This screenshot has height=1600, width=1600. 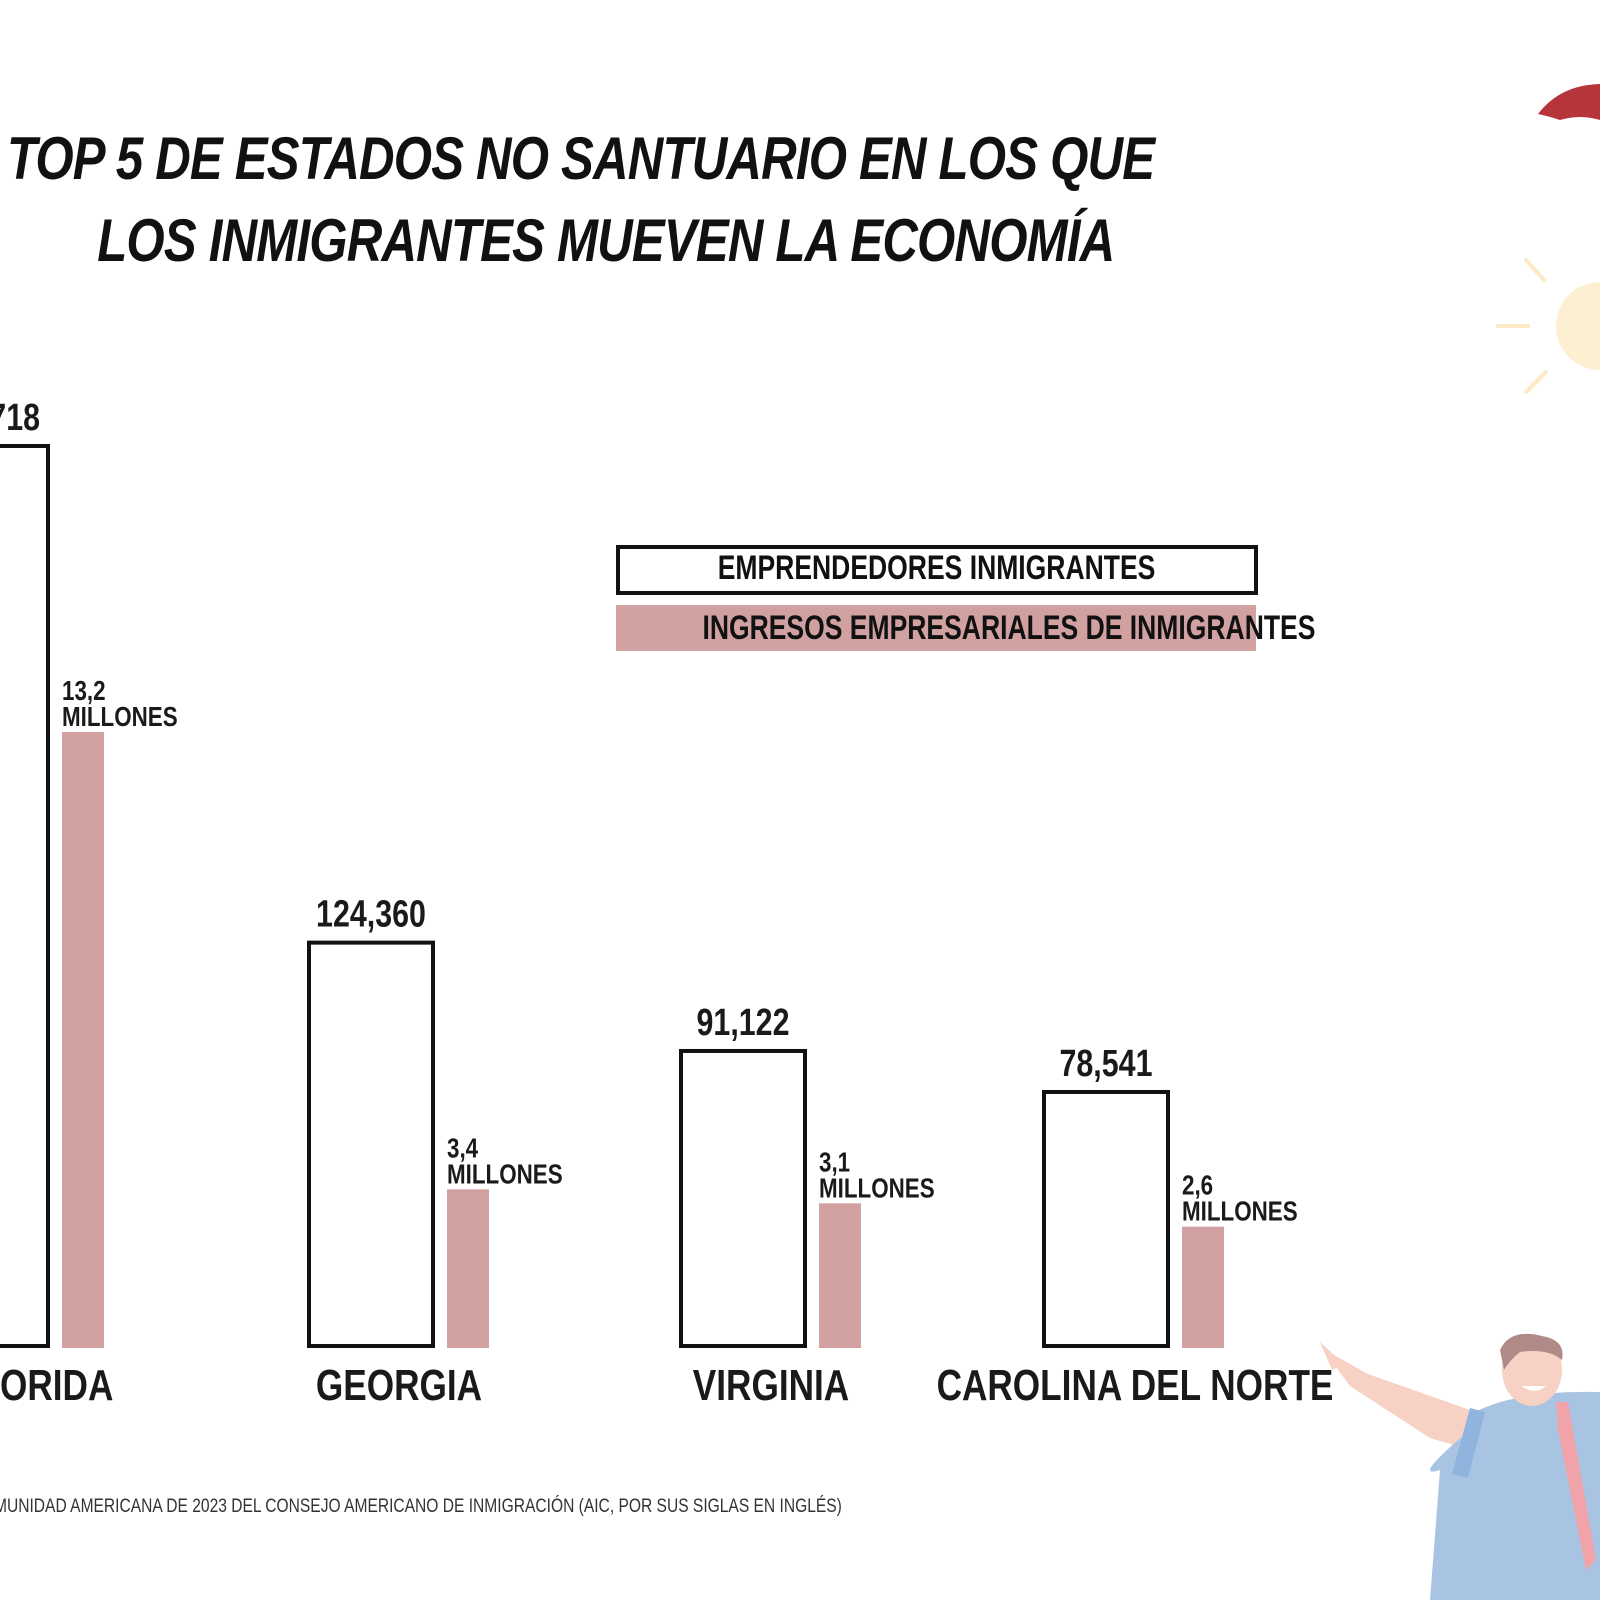 I want to click on red-umbrella-illustration, so click(x=1569, y=102).